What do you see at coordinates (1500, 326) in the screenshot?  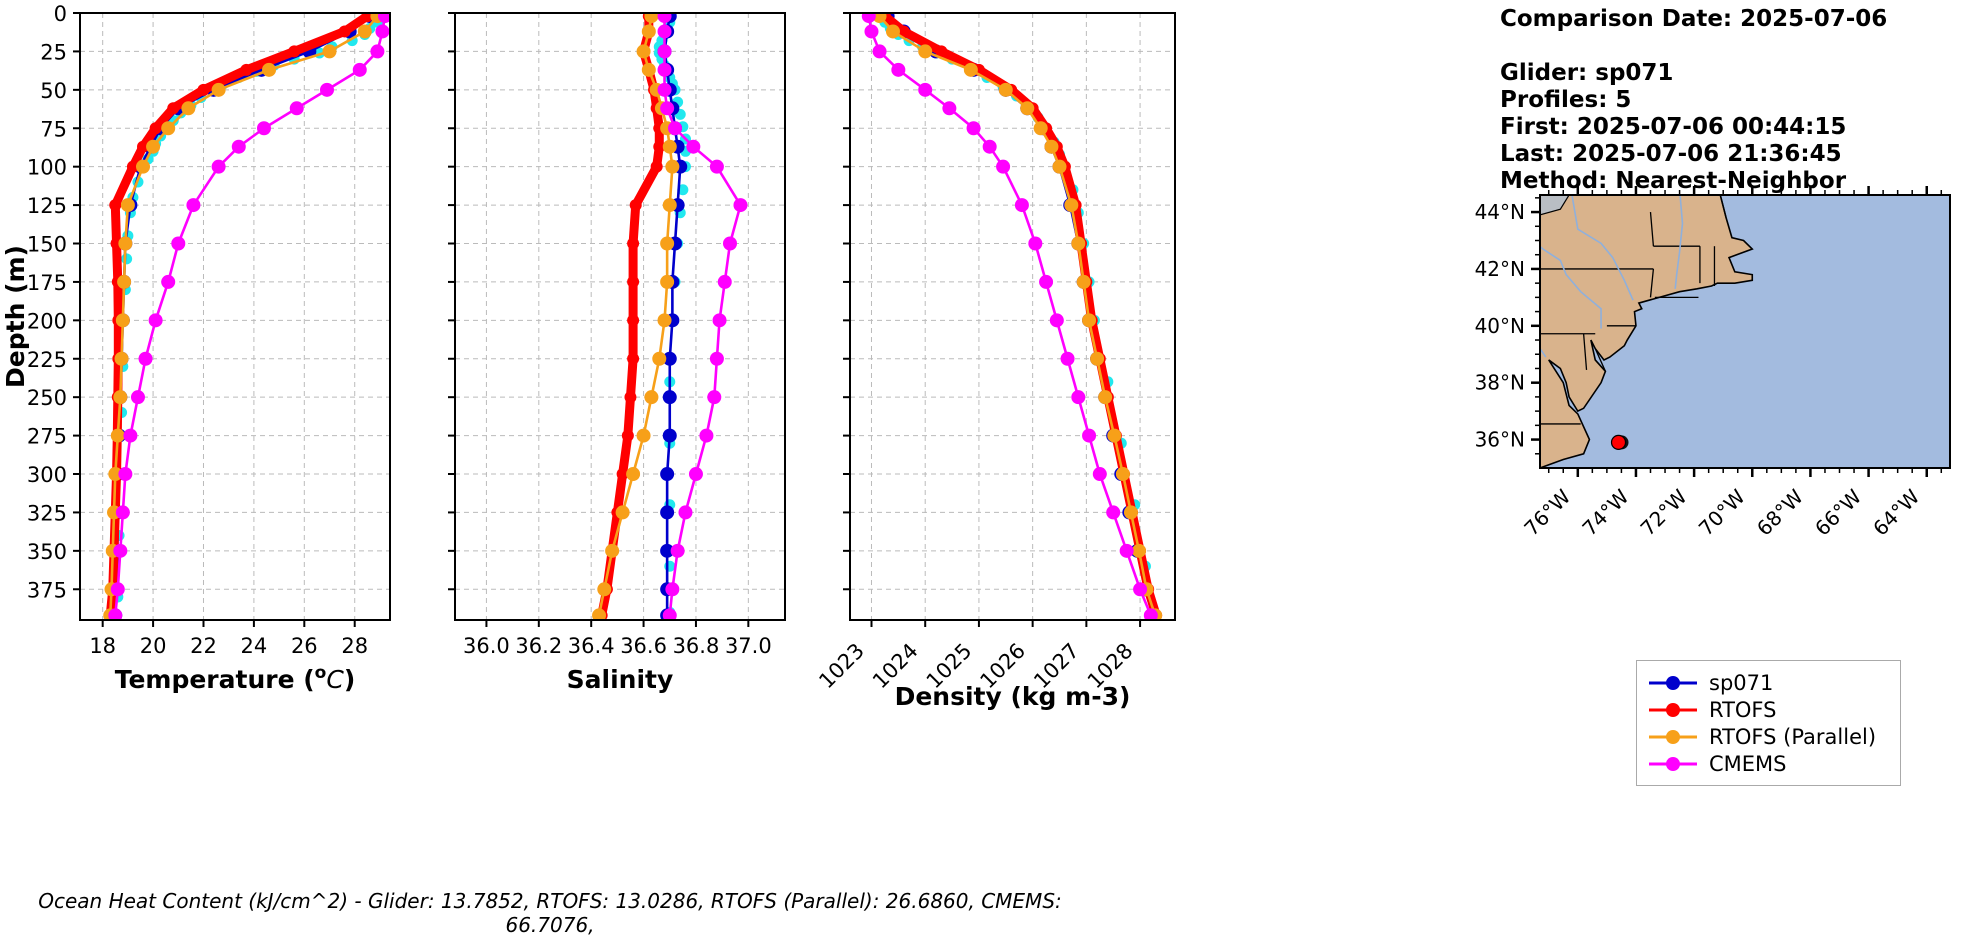 I see `map-lat-label: 40°N` at bounding box center [1500, 326].